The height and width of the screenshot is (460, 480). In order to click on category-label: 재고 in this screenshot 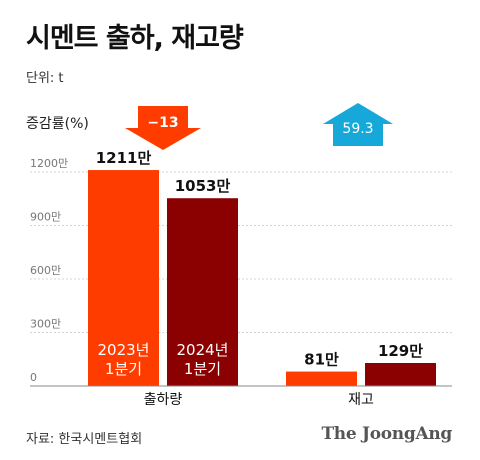, I will do `click(361, 400)`.